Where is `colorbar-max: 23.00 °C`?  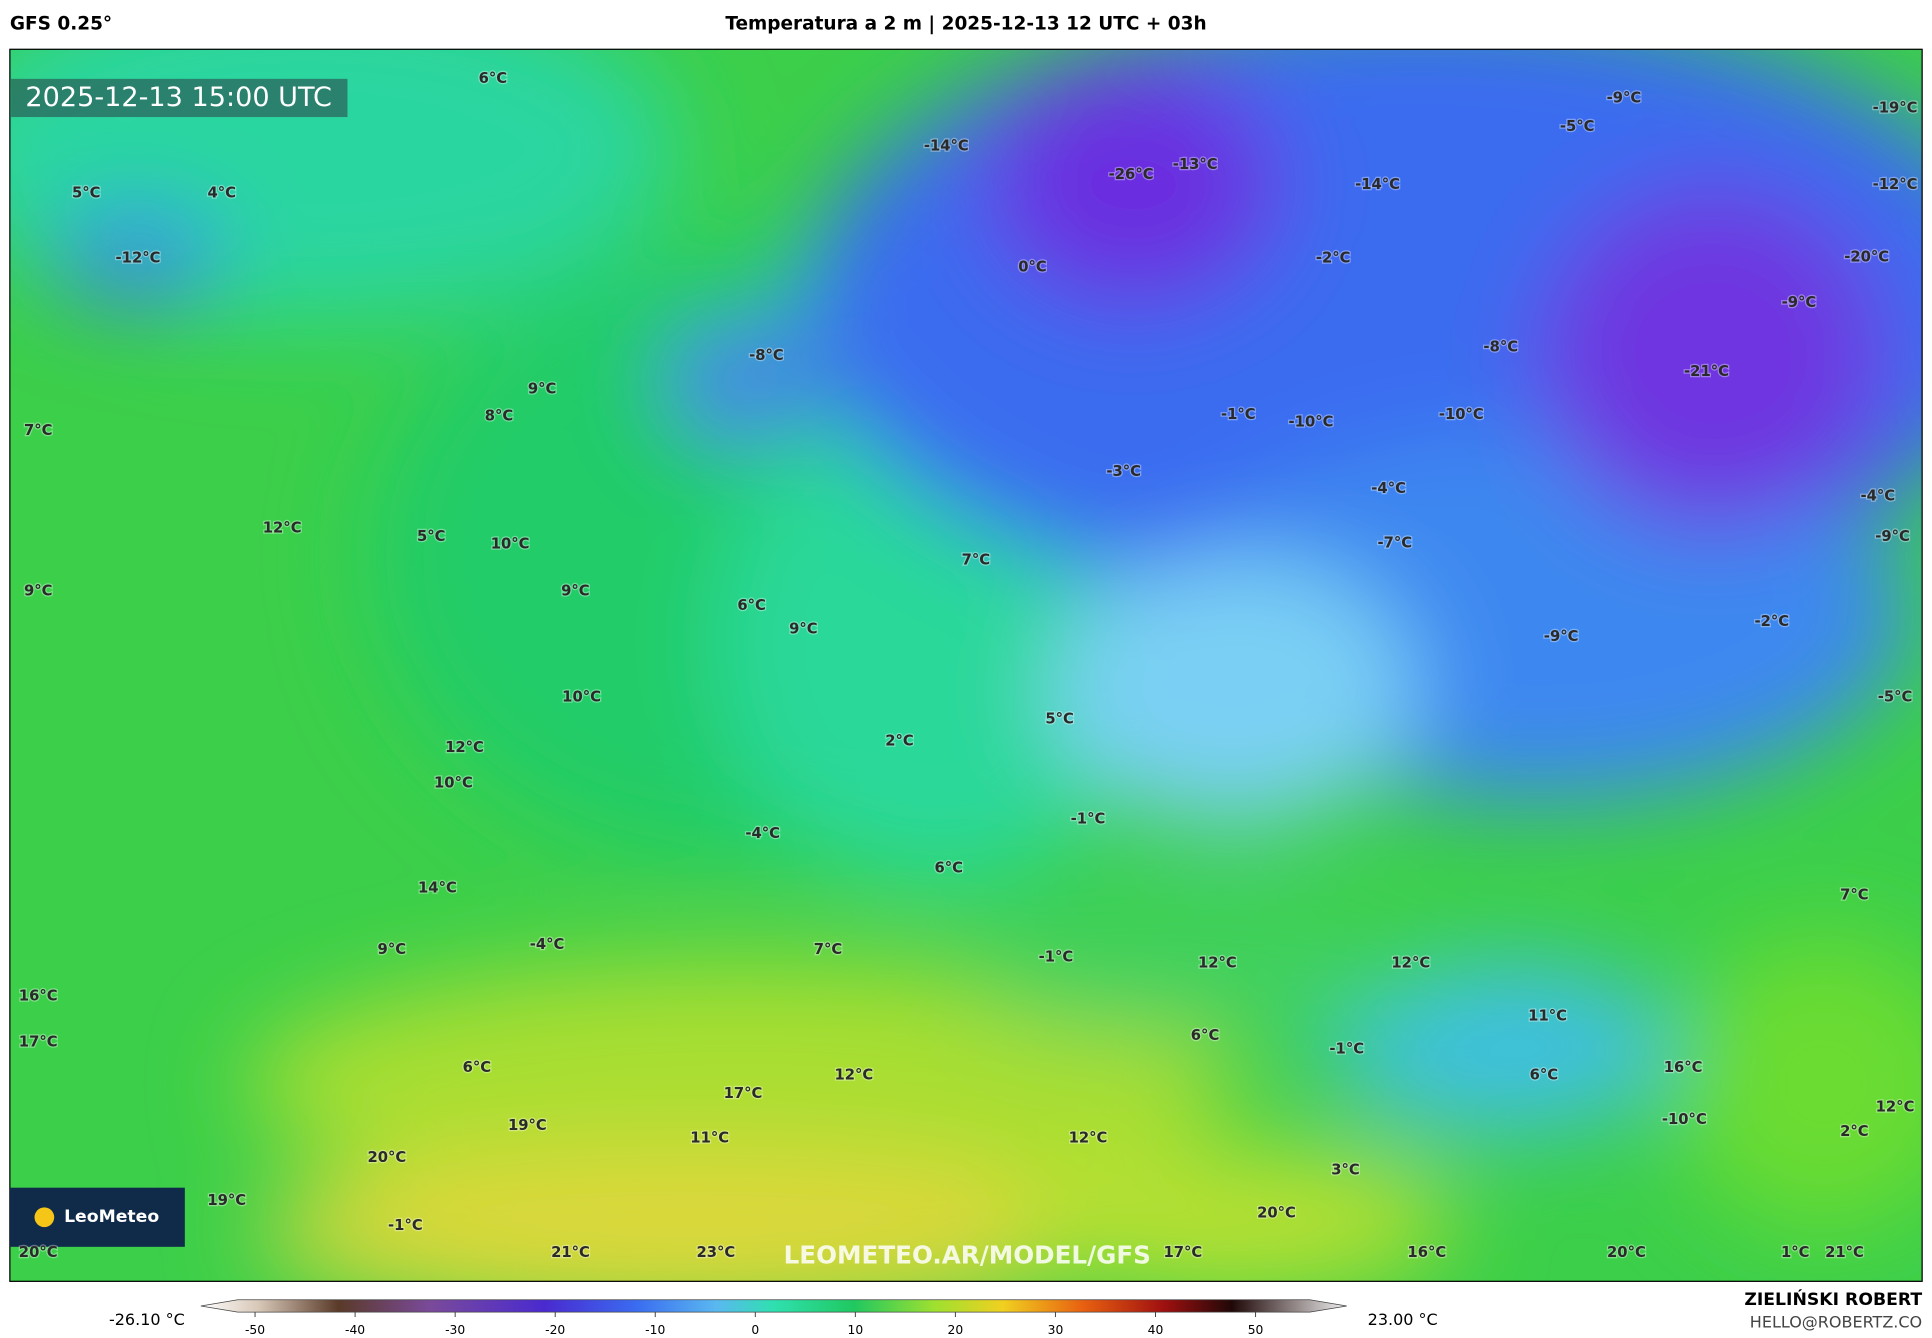
colorbar-max: 23.00 °C is located at coordinates (1403, 1319).